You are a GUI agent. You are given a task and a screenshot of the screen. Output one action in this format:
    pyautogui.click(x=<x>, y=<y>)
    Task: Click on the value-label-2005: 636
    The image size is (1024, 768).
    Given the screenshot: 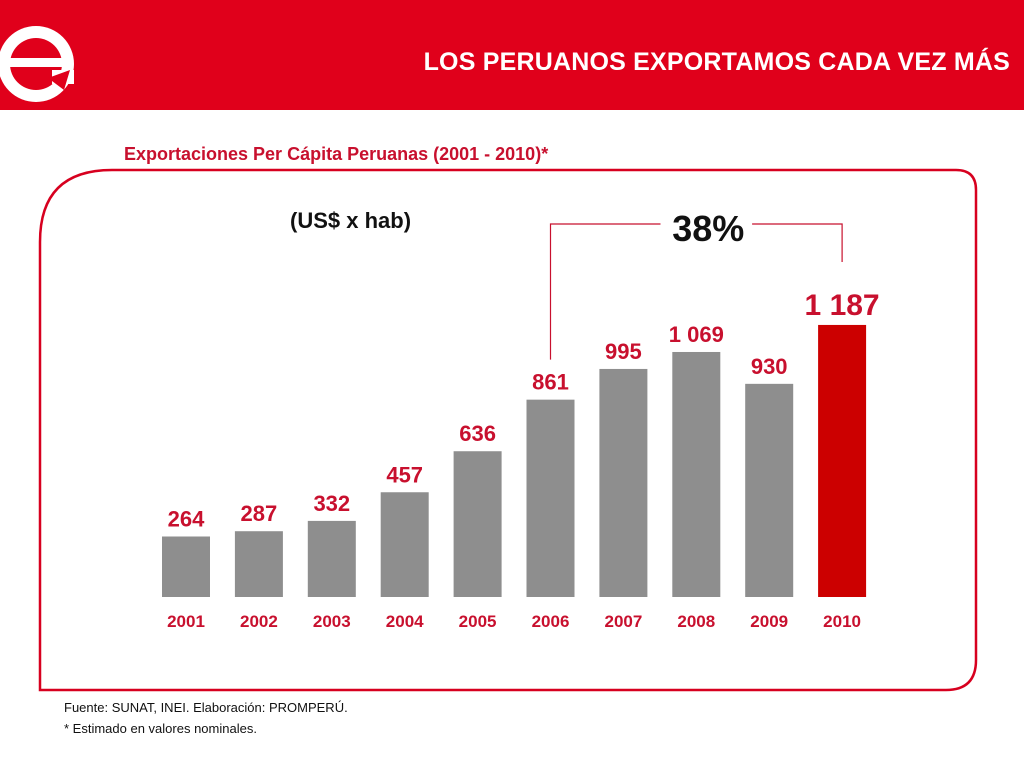 What is the action you would take?
    pyautogui.click(x=477, y=433)
    